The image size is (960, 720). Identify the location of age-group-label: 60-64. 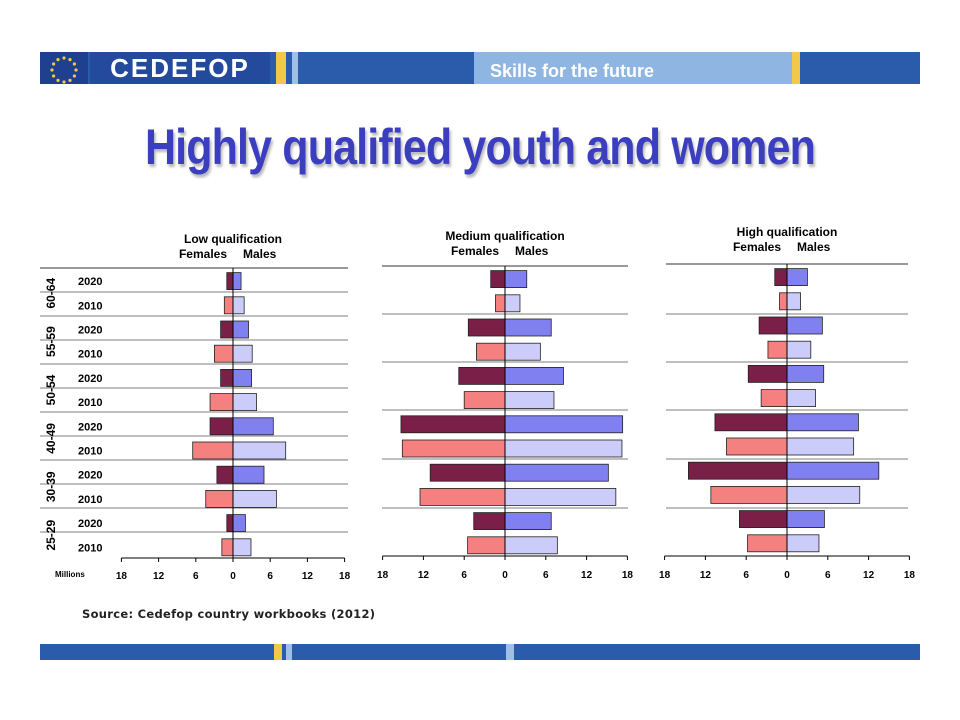
(51, 293).